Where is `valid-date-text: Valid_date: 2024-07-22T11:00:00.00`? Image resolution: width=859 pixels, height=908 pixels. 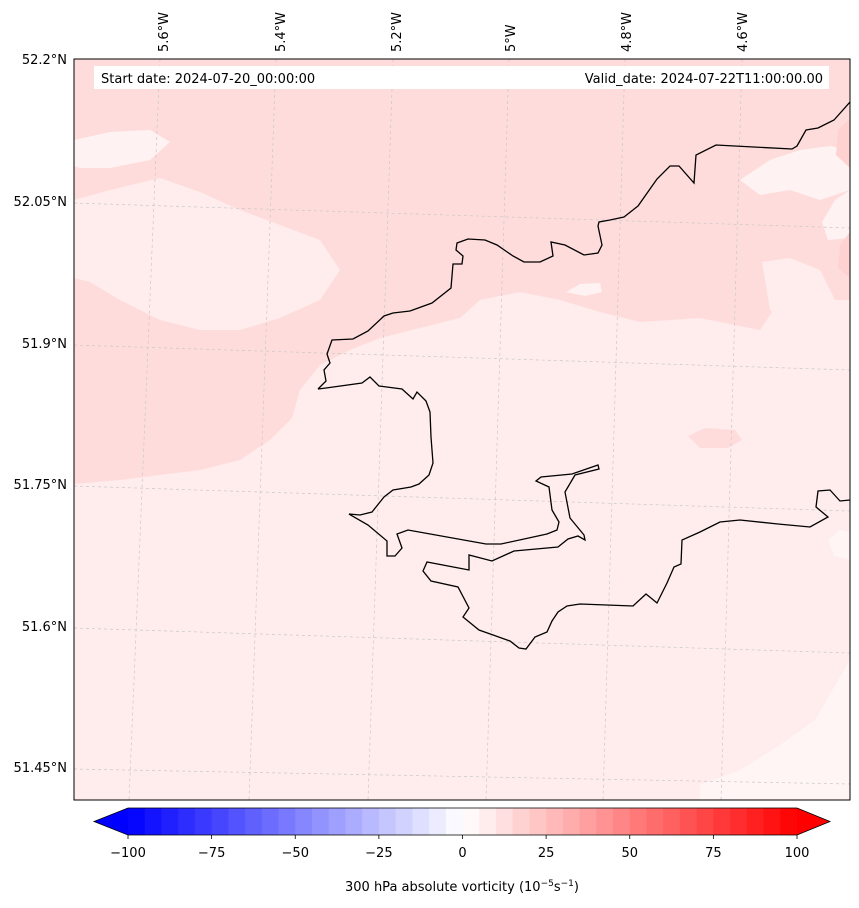 valid-date-text: Valid_date: 2024-07-22T11:00:00.00 is located at coordinates (704, 79).